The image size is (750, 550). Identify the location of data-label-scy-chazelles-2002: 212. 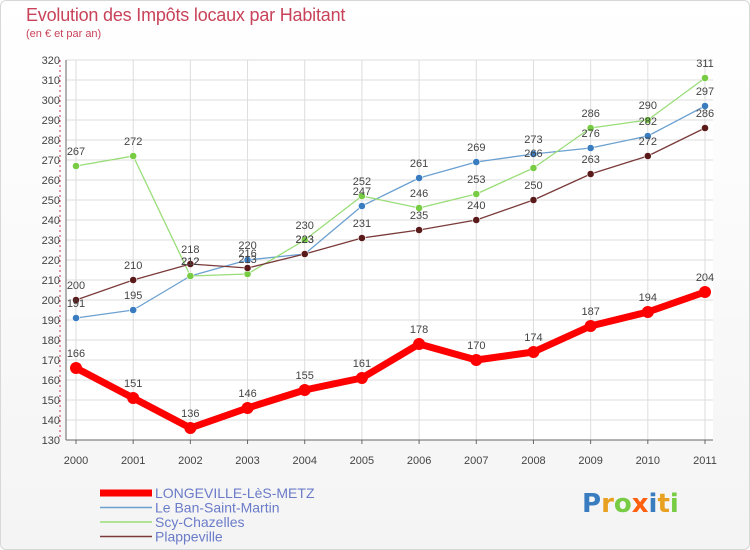
(190, 262).